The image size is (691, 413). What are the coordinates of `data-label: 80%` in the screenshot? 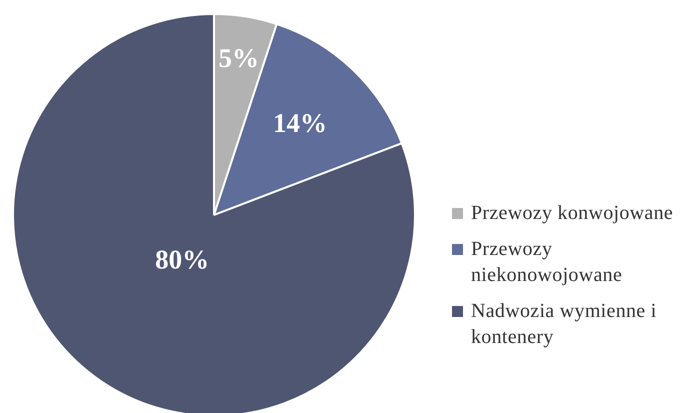 It's located at (182, 259).